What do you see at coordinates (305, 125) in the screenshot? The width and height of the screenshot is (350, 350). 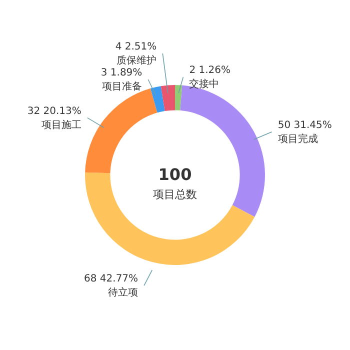 I see `data-label: 50 31.45%` at bounding box center [305, 125].